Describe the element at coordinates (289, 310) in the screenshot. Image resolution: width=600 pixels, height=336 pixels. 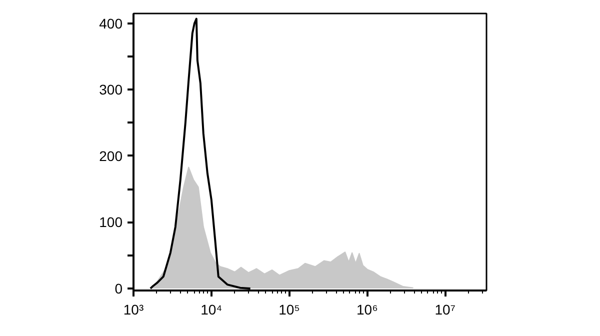
I see `x-tick-label: 10⁵` at that location.